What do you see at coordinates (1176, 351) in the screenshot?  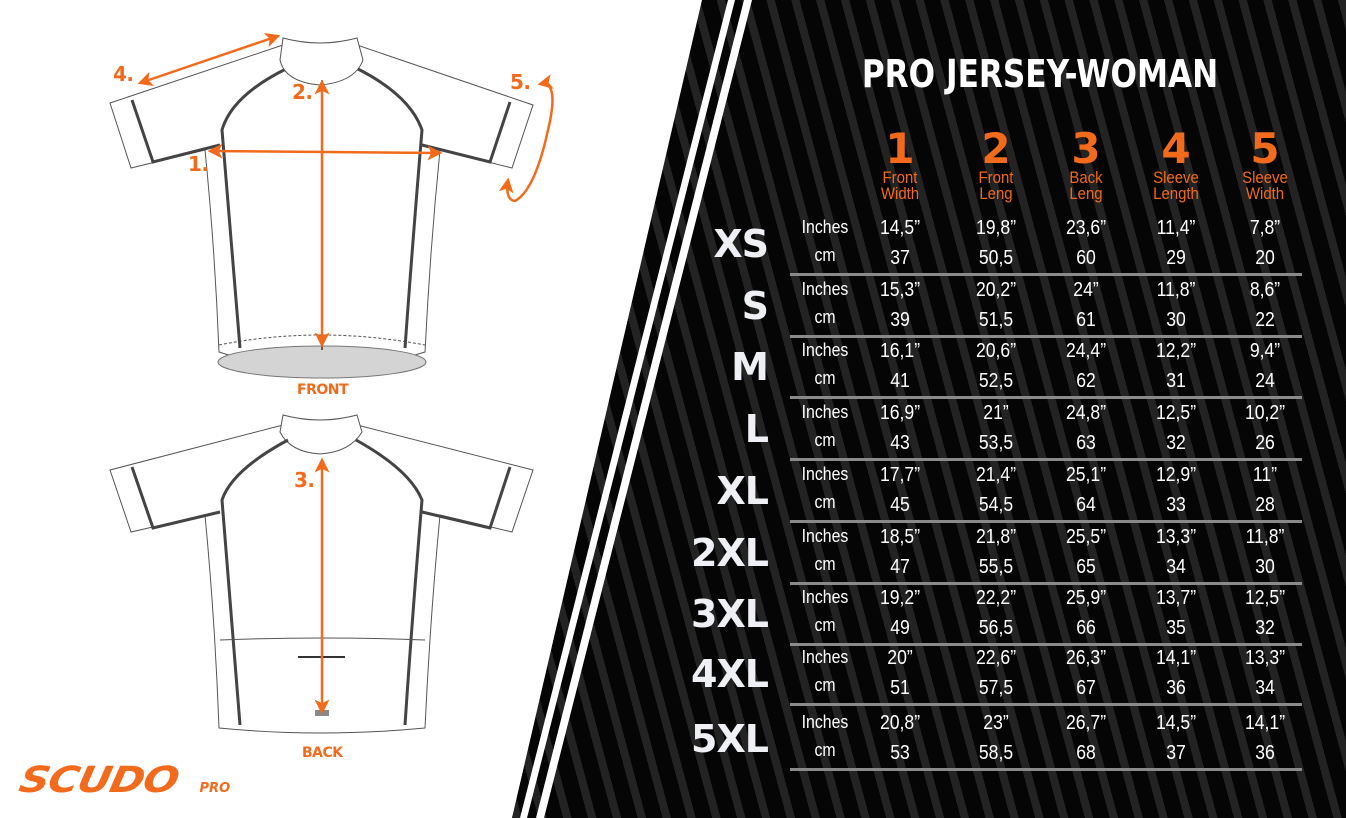 I see `value-inches: 12,2”` at bounding box center [1176, 351].